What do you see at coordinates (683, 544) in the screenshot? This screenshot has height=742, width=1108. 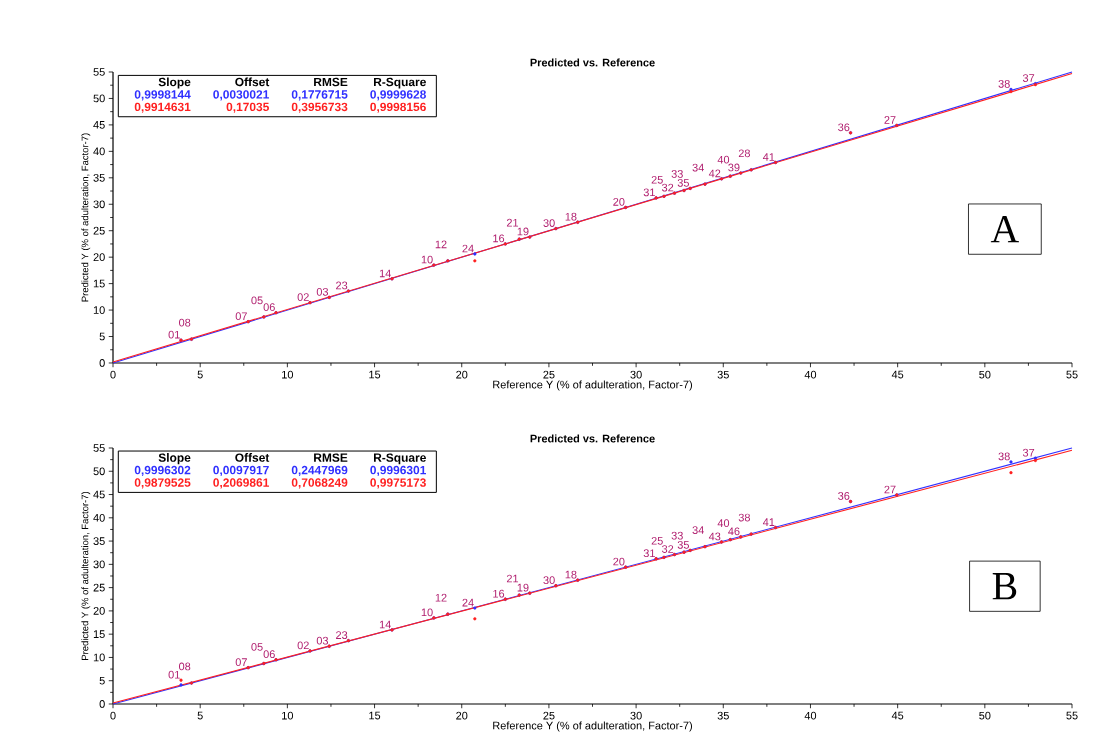 I see `annotation: 35` at bounding box center [683, 544].